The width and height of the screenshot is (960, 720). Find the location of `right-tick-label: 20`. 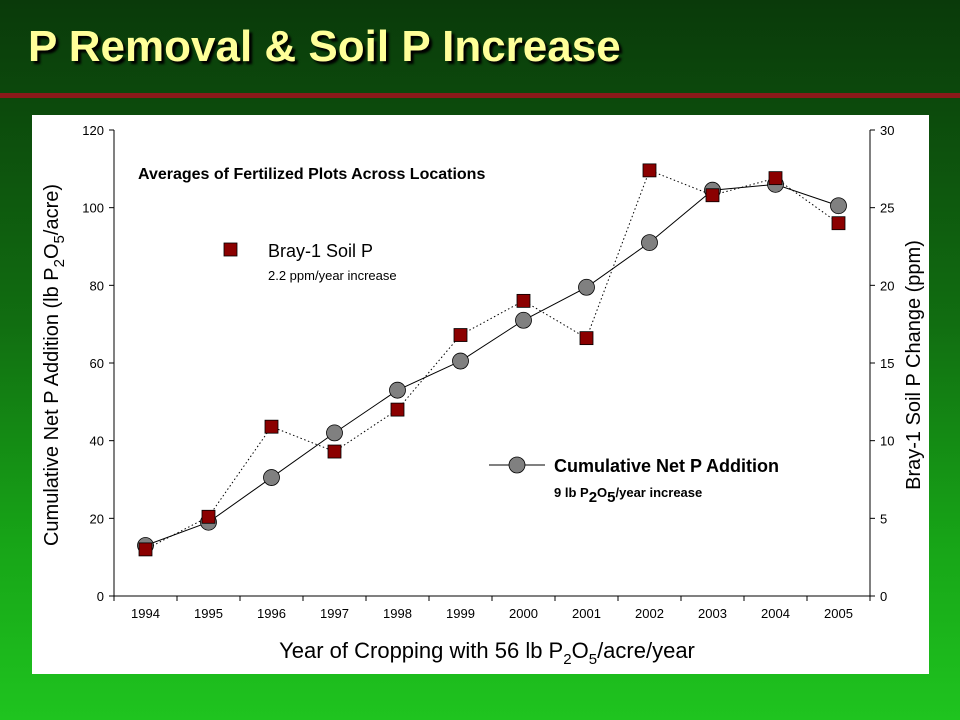

right-tick-label: 20 is located at coordinates (887, 285).